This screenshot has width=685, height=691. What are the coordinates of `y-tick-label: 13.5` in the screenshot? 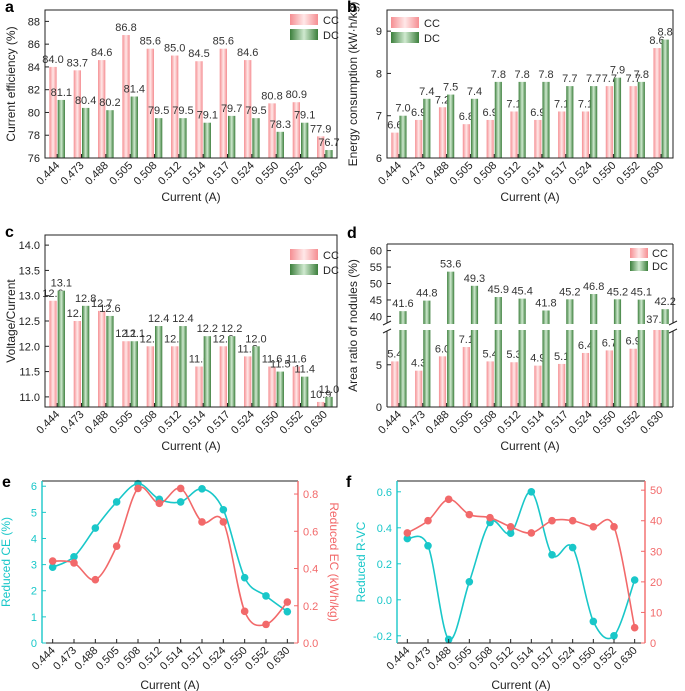 It's located at (29, 271).